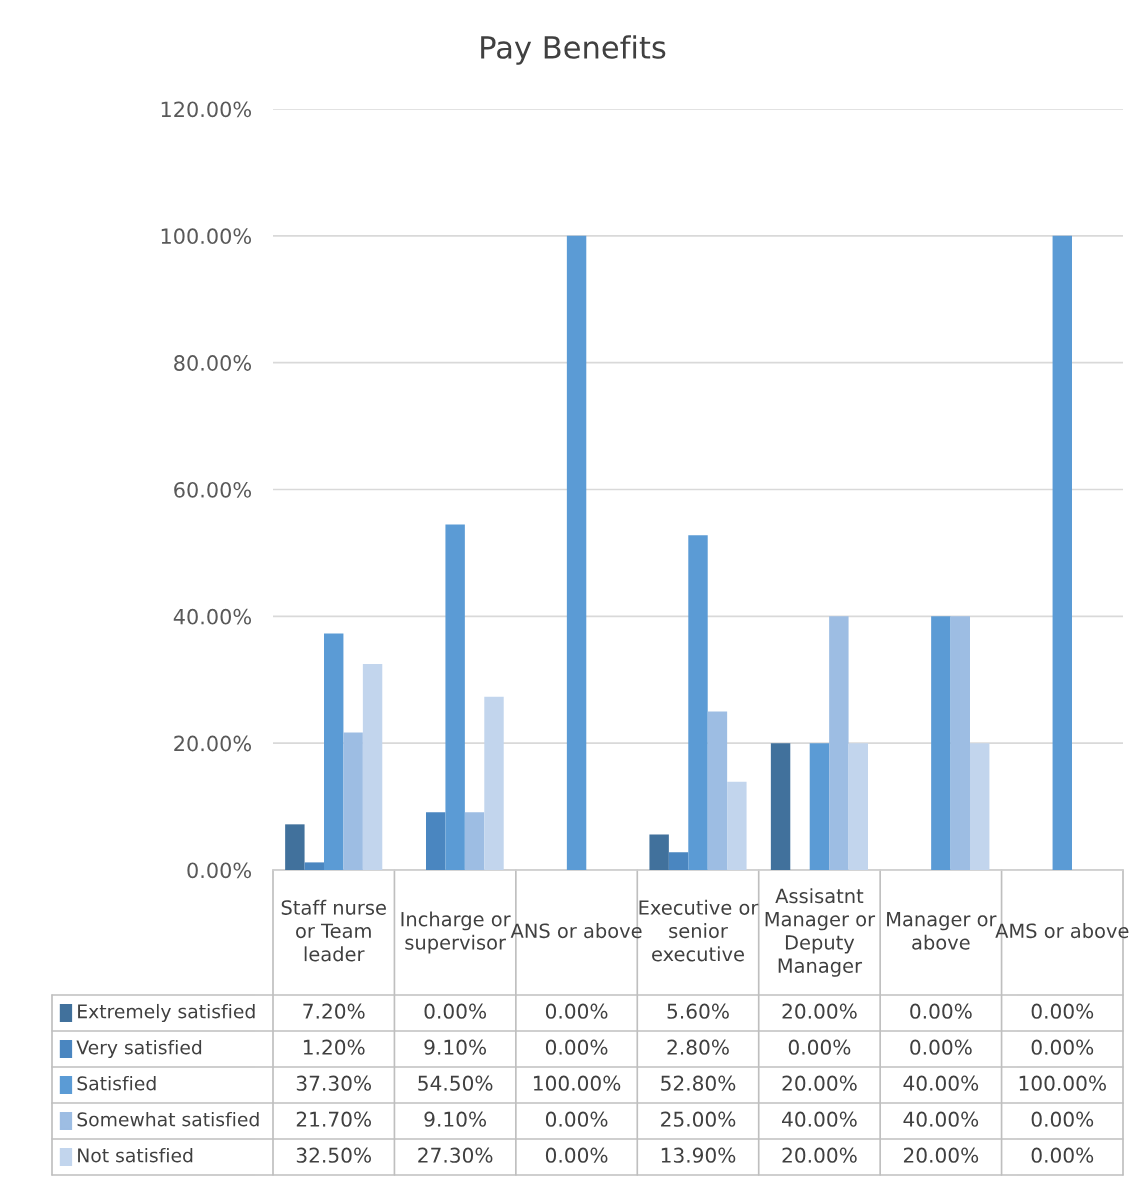 The width and height of the screenshot is (1145, 1203). I want to click on x-tick-label: Incharge or supervisor, so click(456, 932).